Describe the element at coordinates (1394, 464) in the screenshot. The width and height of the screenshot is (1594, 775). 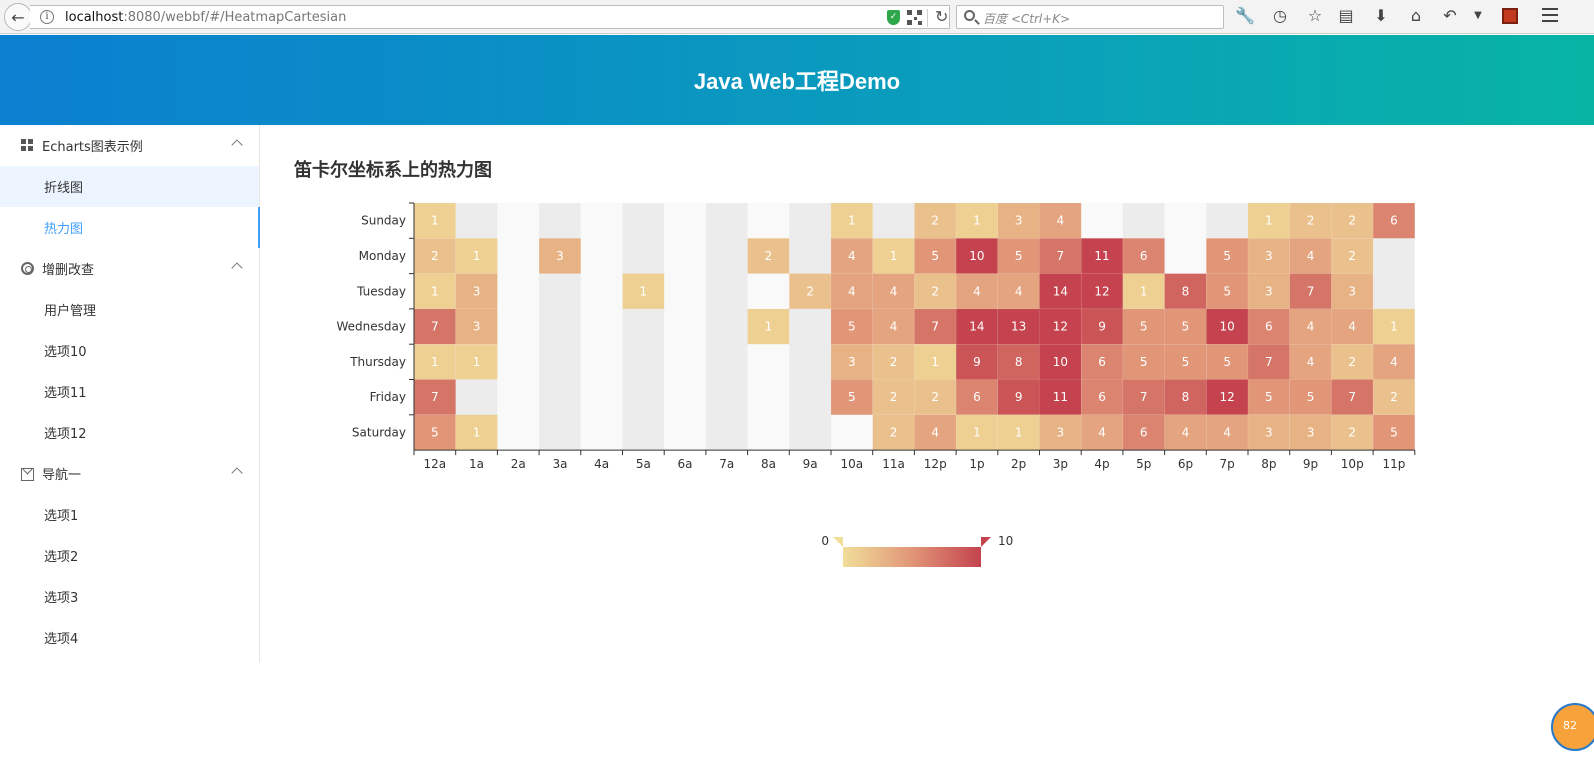
I see `x-tick-label: 11p` at that location.